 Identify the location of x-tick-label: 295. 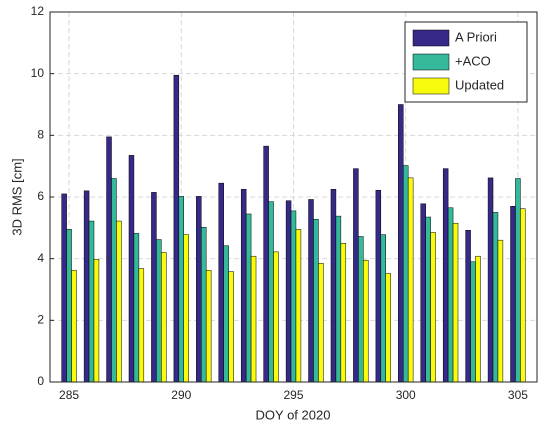
(293, 395).